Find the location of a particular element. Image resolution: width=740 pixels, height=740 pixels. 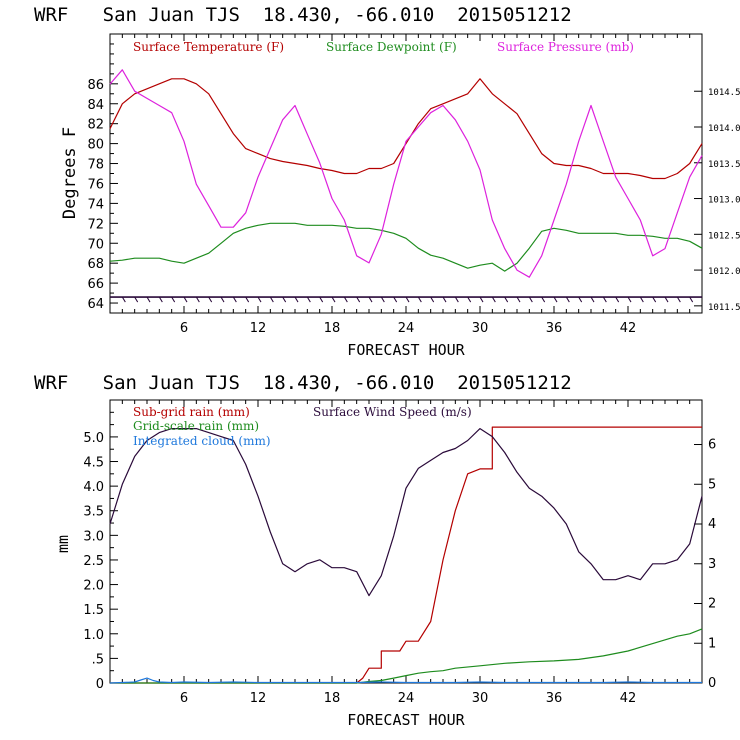

y-tick-label: 72 is located at coordinates (95, 224).